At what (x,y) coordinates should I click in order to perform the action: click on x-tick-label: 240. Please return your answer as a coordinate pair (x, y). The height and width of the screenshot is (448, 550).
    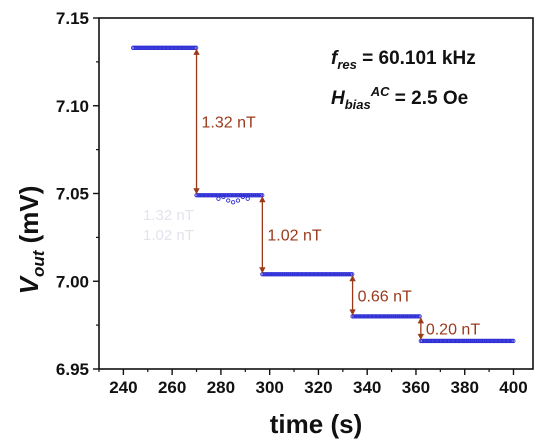
    Looking at the image, I should click on (123, 387).